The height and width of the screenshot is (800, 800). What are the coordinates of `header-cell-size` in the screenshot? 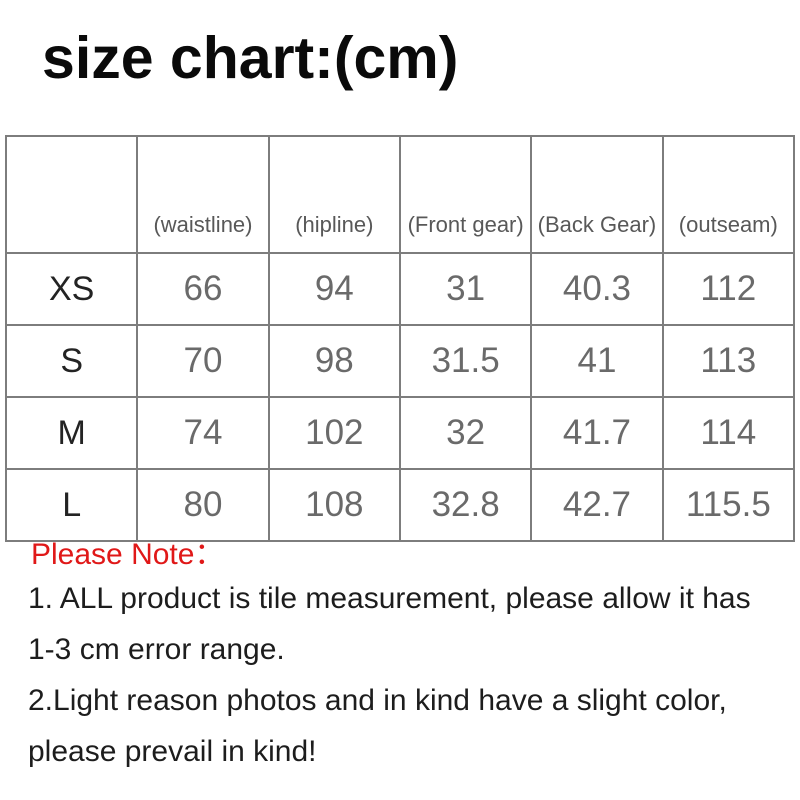 It's located at (71, 194).